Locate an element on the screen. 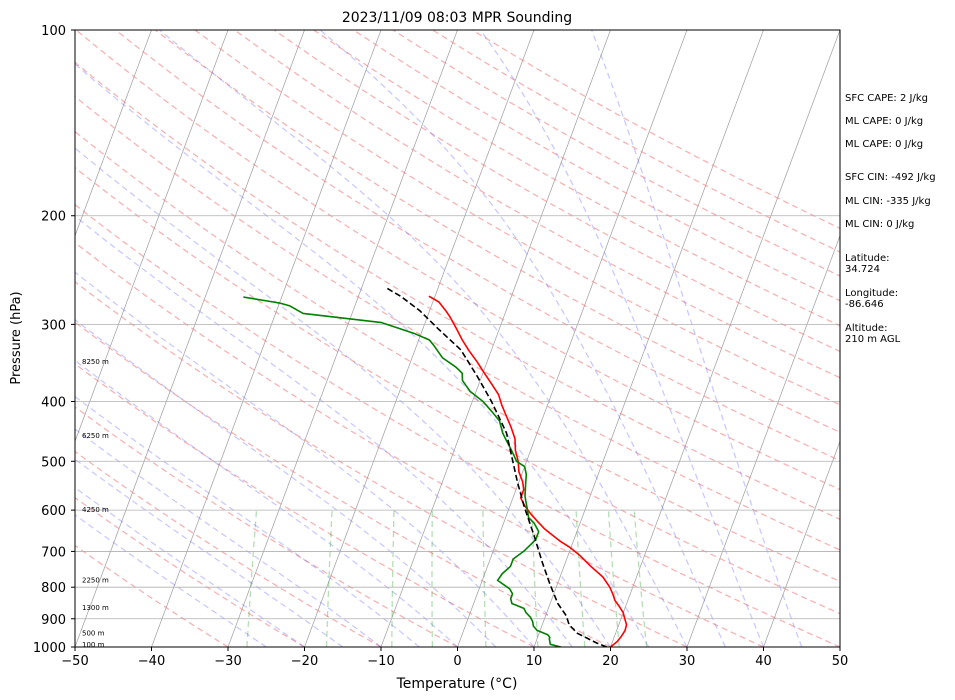 The width and height of the screenshot is (955, 700). longitude-label: Longitude: is located at coordinates (872, 293).